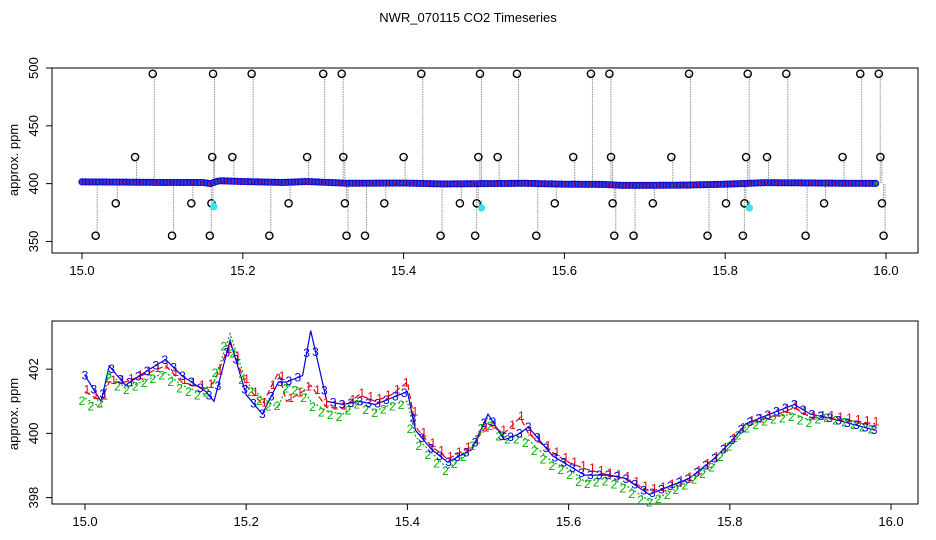  I want to click on x-tick-label: 15.6, so click(564, 270).